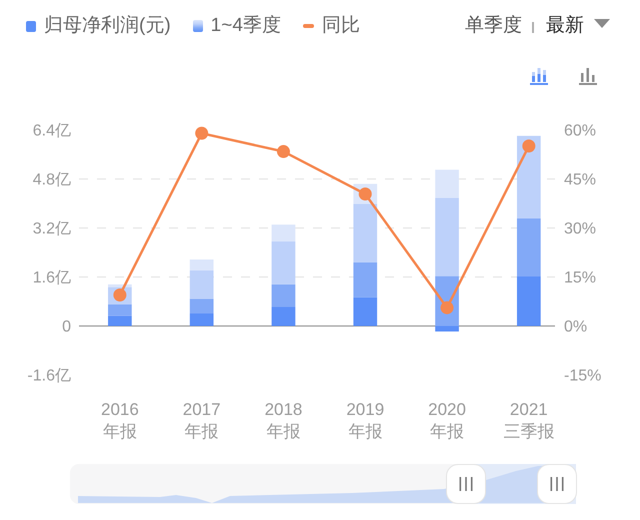  Describe the element at coordinates (51, 278) in the screenshot. I see `y-tick-label: 1.6亿` at that location.